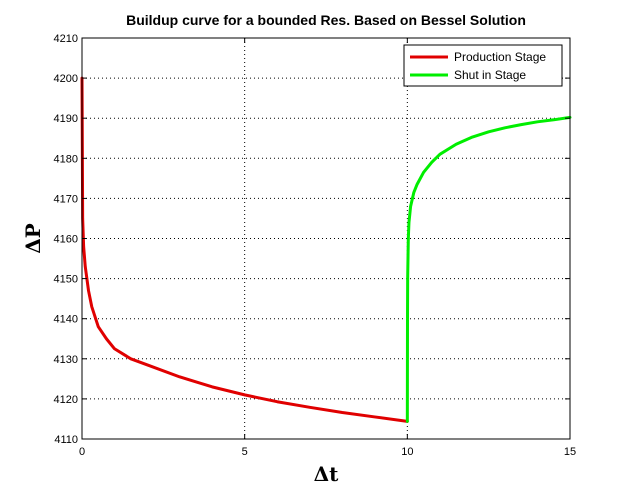 The width and height of the screenshot is (630, 494). I want to click on x-tick-label: 10, so click(407, 452).